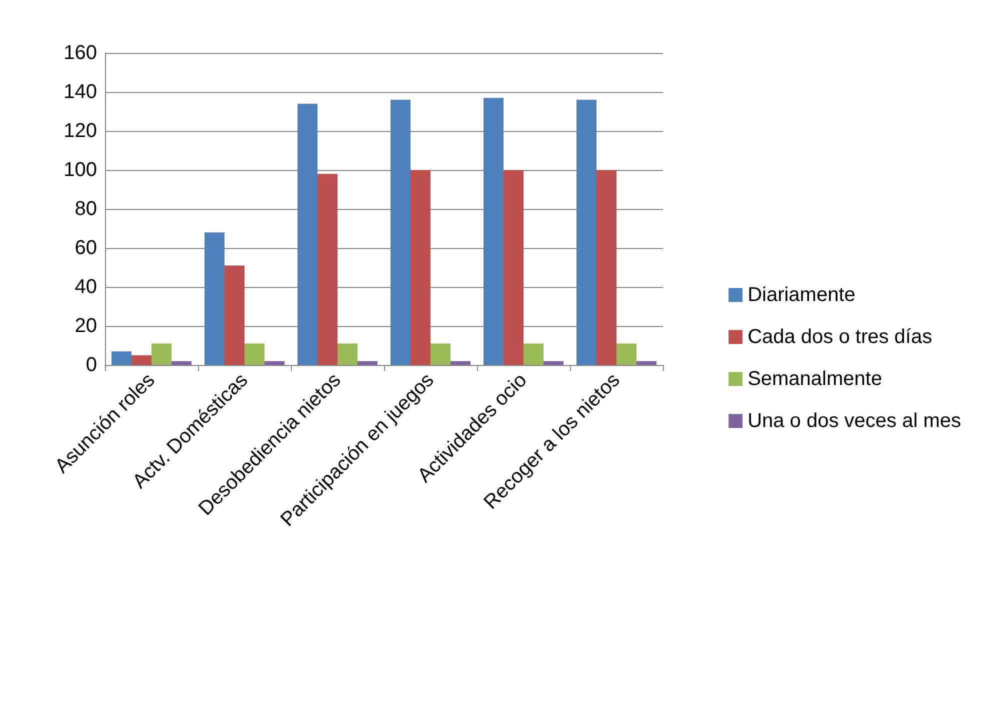 Image resolution: width=988 pixels, height=718 pixels. Describe the element at coordinates (802, 295) in the screenshot. I see `legend-label: Diariamente` at that location.